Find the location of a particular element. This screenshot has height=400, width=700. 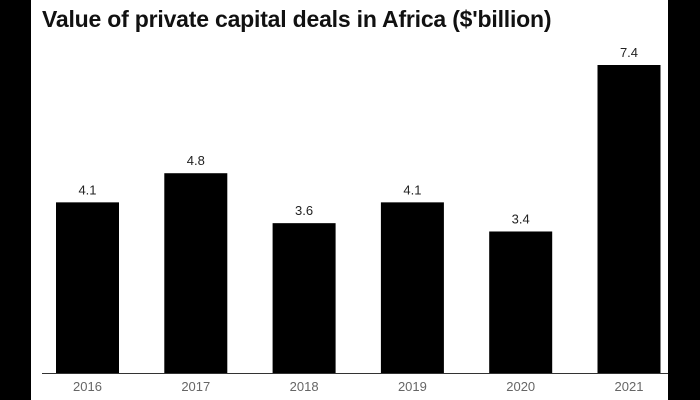

x-tick-label-2019: 2019 is located at coordinates (412, 386).